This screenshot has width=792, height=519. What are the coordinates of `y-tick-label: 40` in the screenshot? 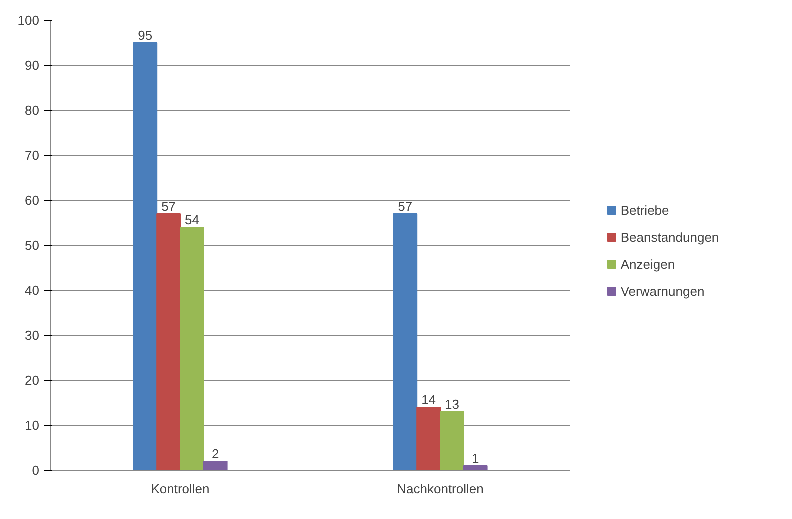 It's located at (32, 290).